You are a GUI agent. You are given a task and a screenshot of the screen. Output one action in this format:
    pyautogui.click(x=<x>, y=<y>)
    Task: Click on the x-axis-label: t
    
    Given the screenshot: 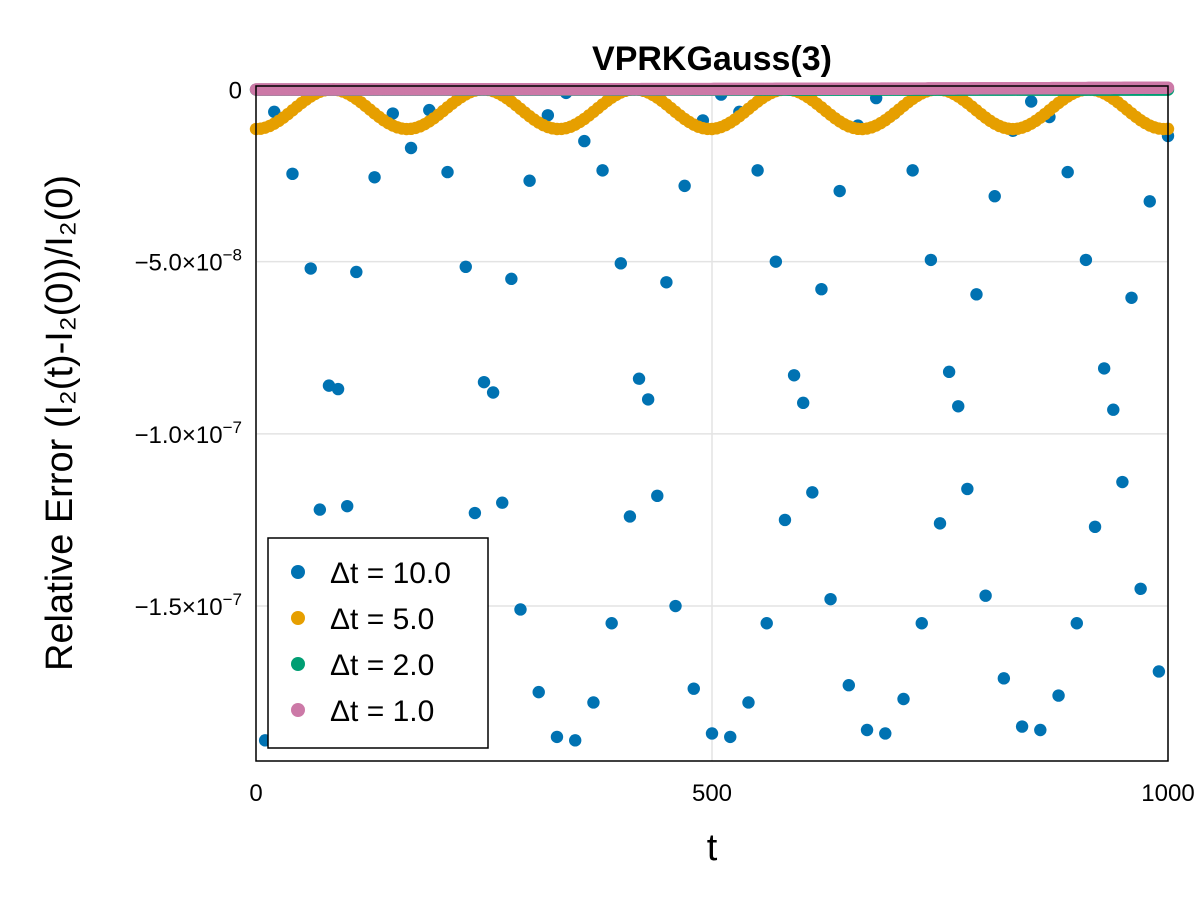 What is the action you would take?
    pyautogui.click(x=712, y=848)
    